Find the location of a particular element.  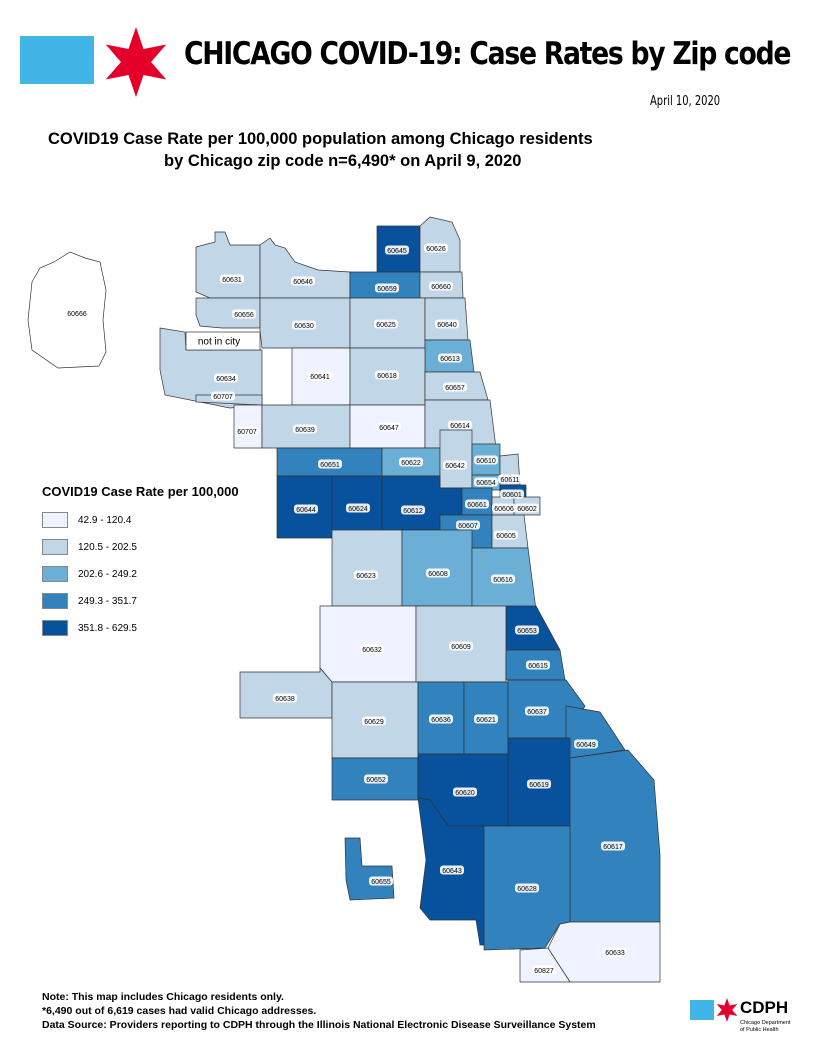

legend-label: 202.6 - 249.2 is located at coordinates (107, 574).